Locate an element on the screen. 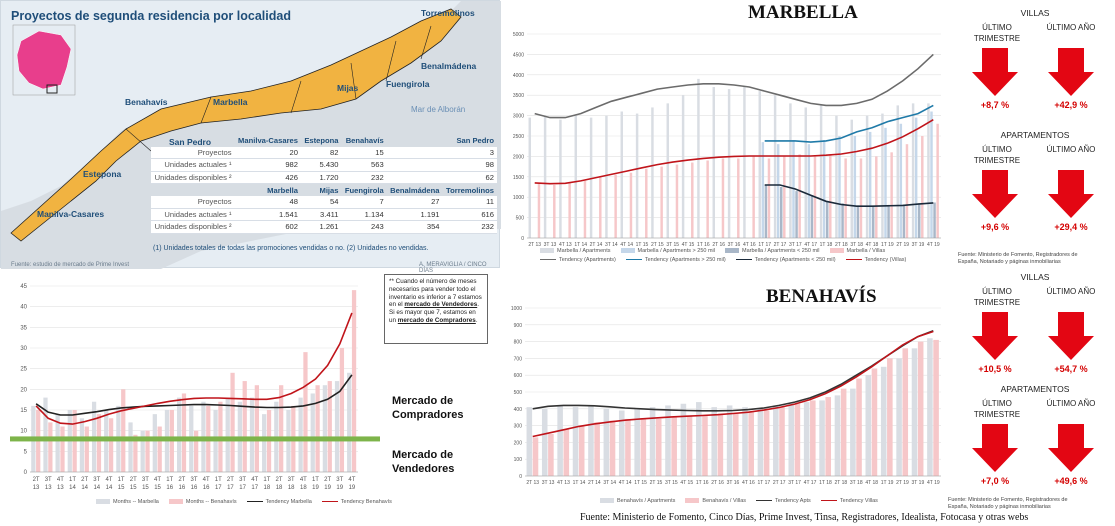 The height and width of the screenshot is (526, 1115). t1-header: Estepona is located at coordinates (321, 141).